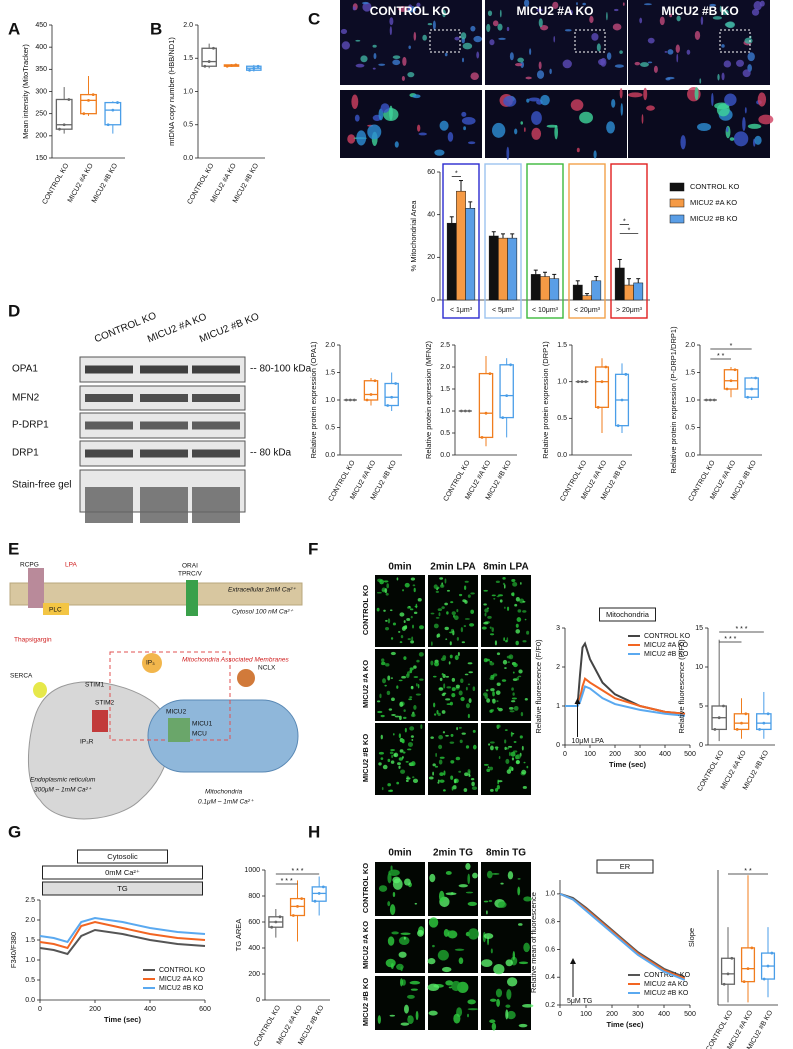  Describe the element at coordinates (14, 28) in the screenshot. I see `panel-label: A` at that location.